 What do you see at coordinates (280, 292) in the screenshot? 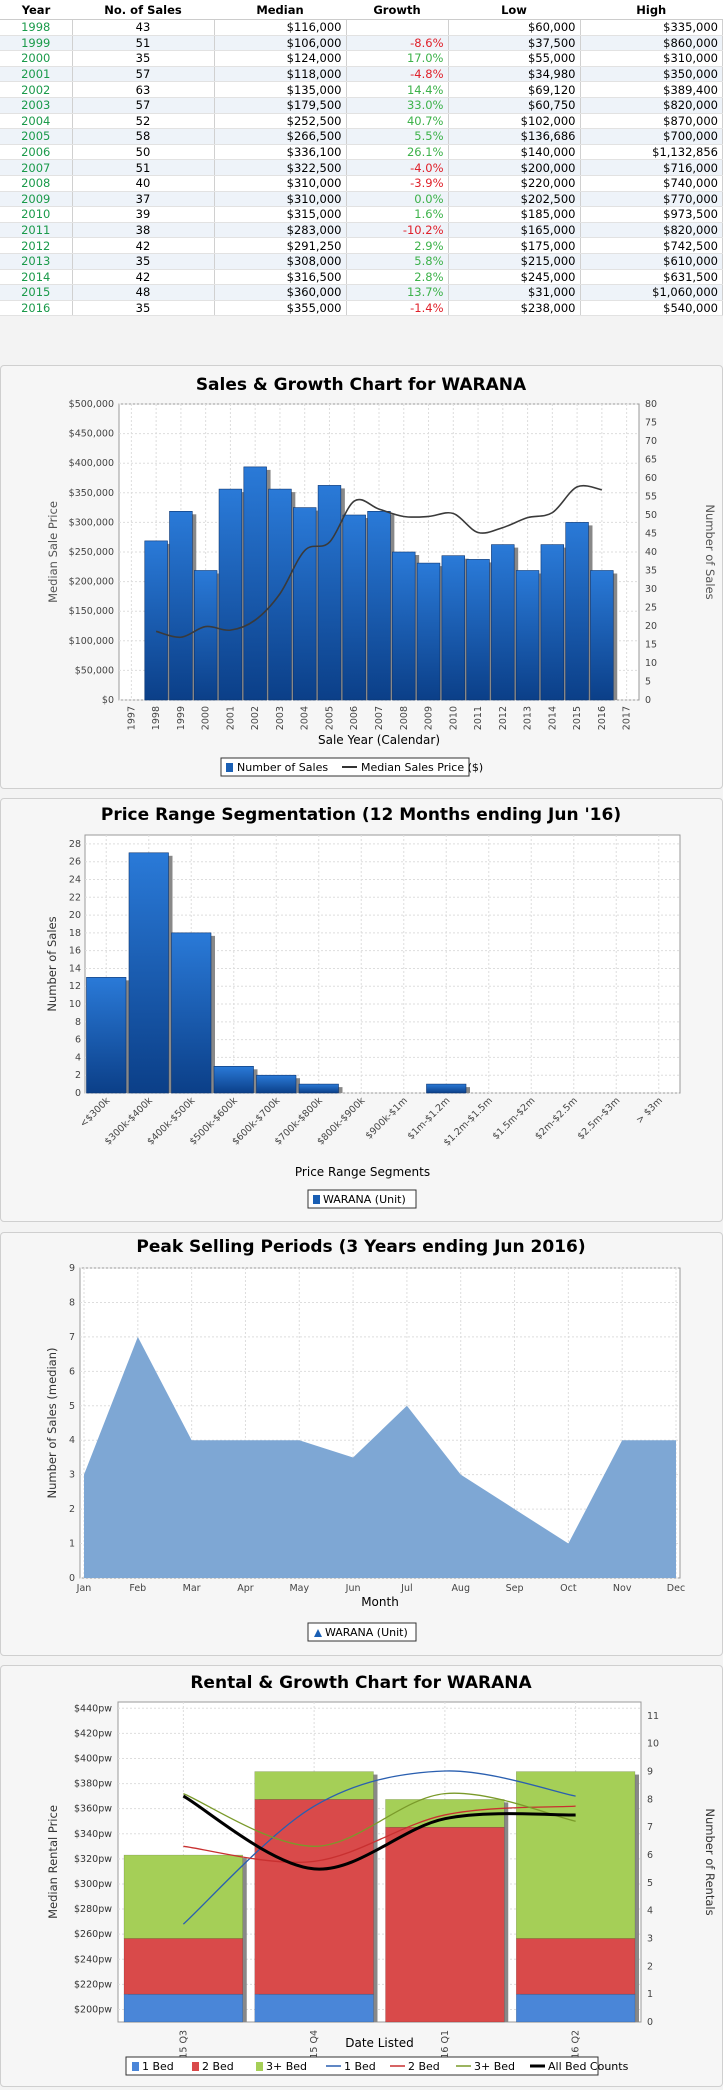
I see `cell-median: $360,000` at bounding box center [280, 292].